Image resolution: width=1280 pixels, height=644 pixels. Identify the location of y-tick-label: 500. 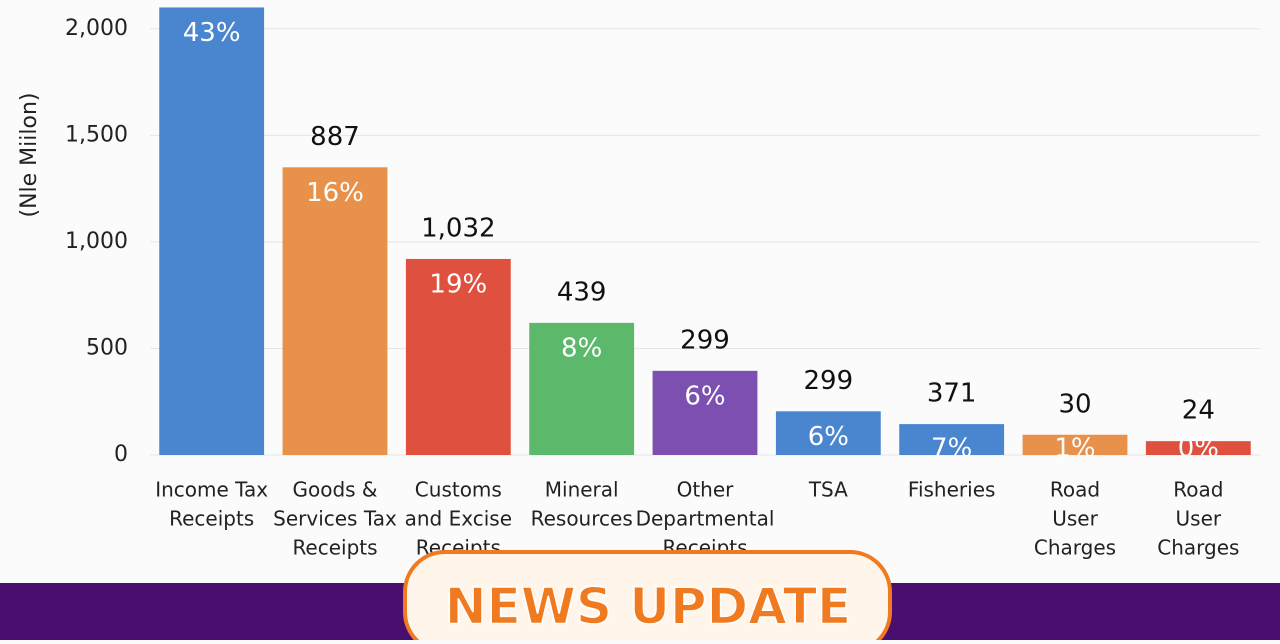
(107, 347).